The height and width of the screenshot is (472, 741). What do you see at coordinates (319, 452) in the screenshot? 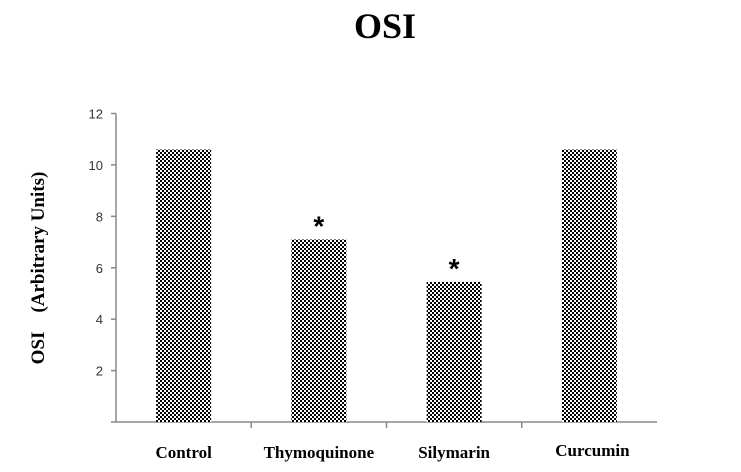
I see `x-tick-label: Thymoquinone` at bounding box center [319, 452].